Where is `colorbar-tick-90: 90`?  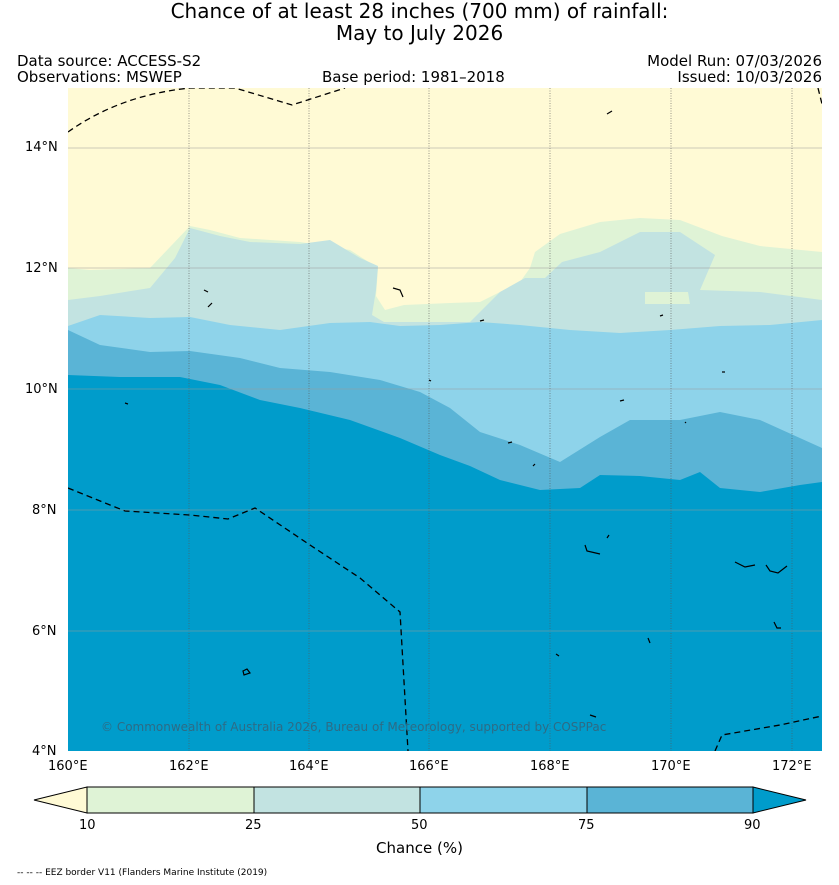
colorbar-tick-90: 90 is located at coordinates (752, 825).